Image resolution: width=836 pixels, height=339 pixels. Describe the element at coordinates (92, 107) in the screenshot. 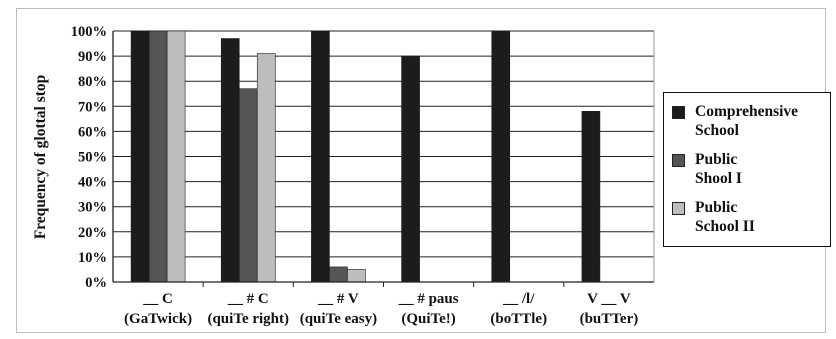

I see `y-tick-label: 70%` at that location.